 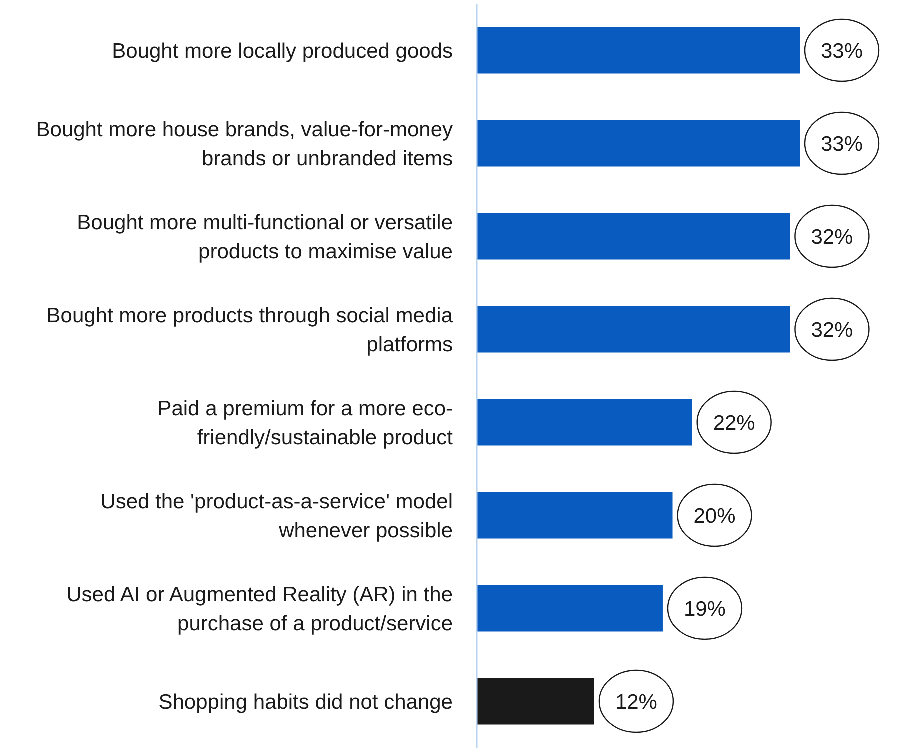 What do you see at coordinates (259, 609) in the screenshot?
I see `y-tick-label: Used AI or Augmented Reality (AR) in the purchase of a product/service` at bounding box center [259, 609].